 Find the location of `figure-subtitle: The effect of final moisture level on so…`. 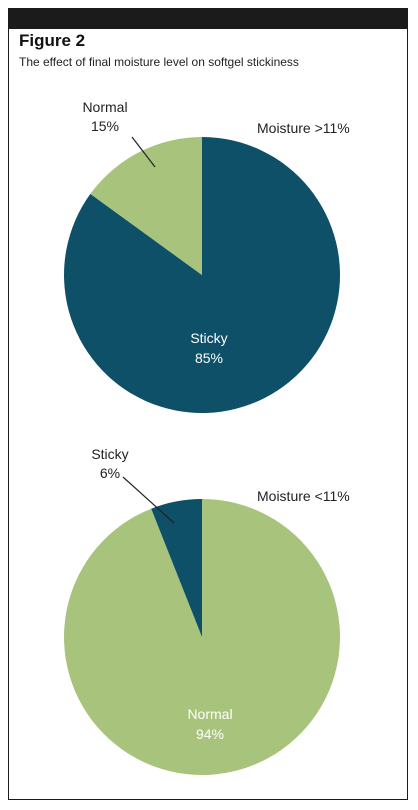

figure-subtitle: The effect of final moisture level on so… is located at coordinates (159, 62).